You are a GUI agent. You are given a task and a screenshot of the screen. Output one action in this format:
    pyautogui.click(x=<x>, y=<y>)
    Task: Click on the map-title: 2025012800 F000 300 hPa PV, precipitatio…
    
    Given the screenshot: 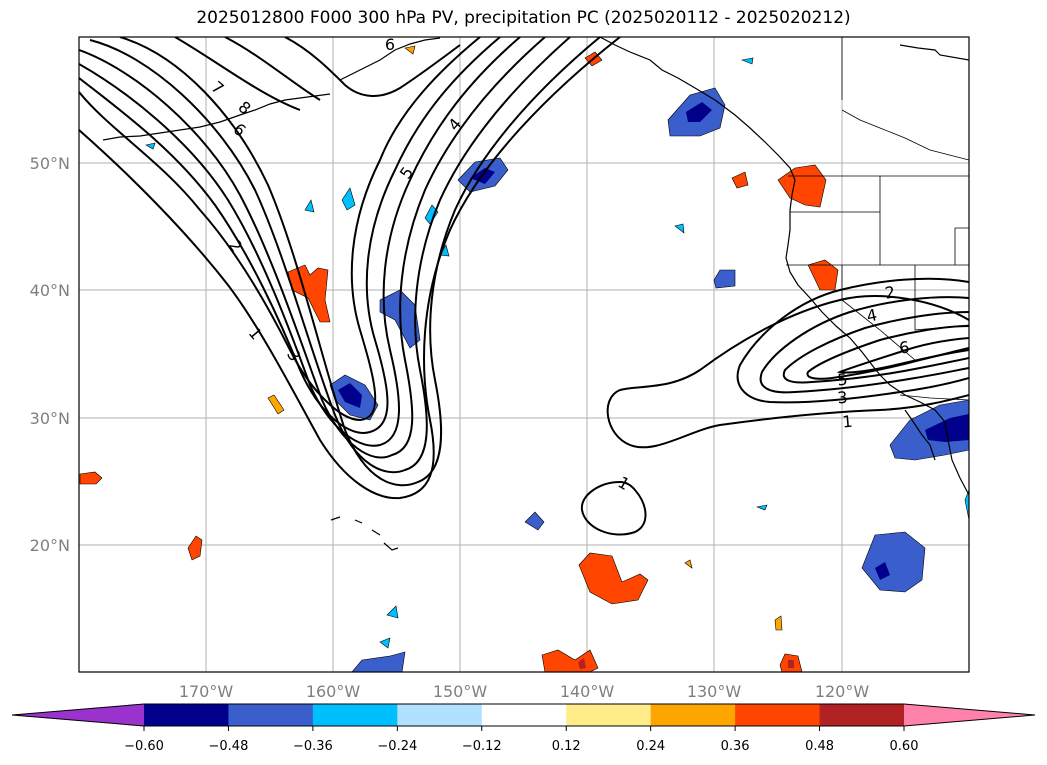 What is the action you would take?
    pyautogui.click(x=523, y=18)
    